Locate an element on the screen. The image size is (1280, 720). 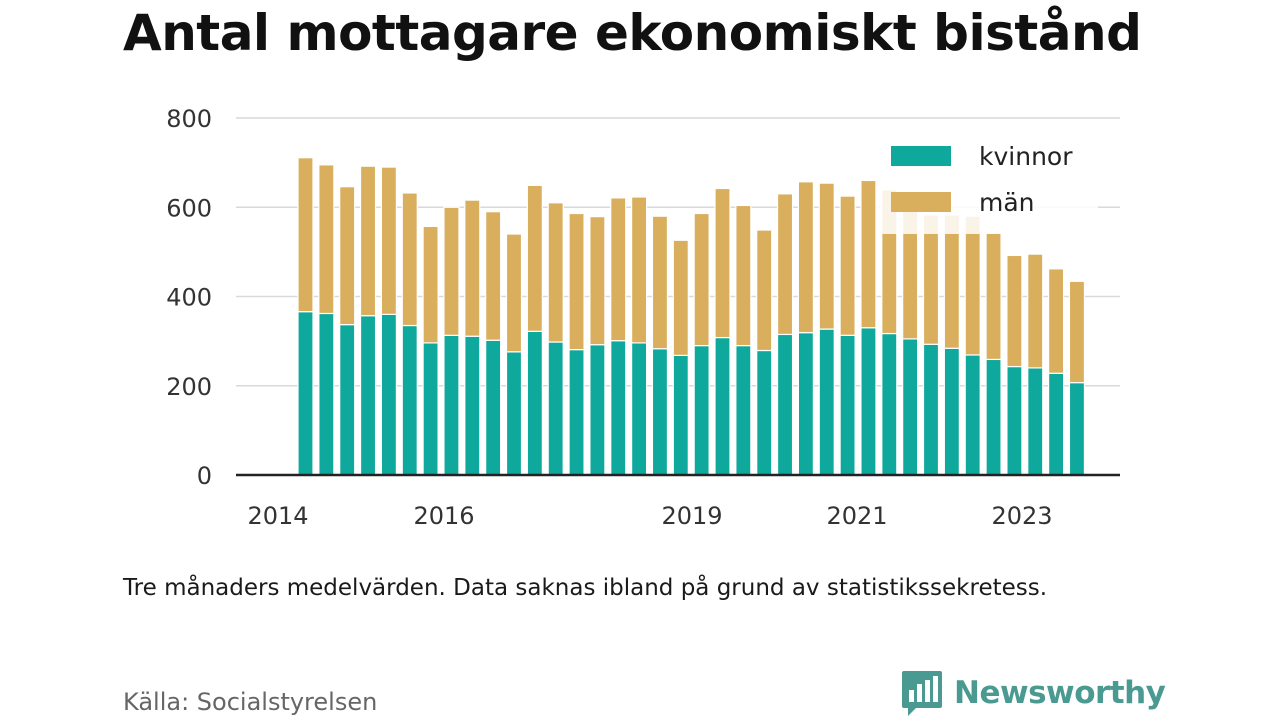
source-label: Källa: Socialstyrelsen is located at coordinates (250, 702).